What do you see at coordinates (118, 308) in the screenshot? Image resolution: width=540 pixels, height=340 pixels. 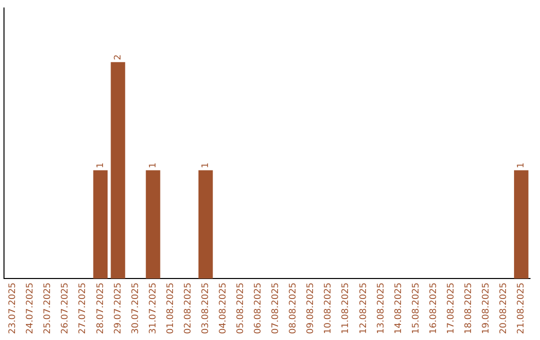 I see `x-tick-label: 29.07.2025` at bounding box center [118, 308].